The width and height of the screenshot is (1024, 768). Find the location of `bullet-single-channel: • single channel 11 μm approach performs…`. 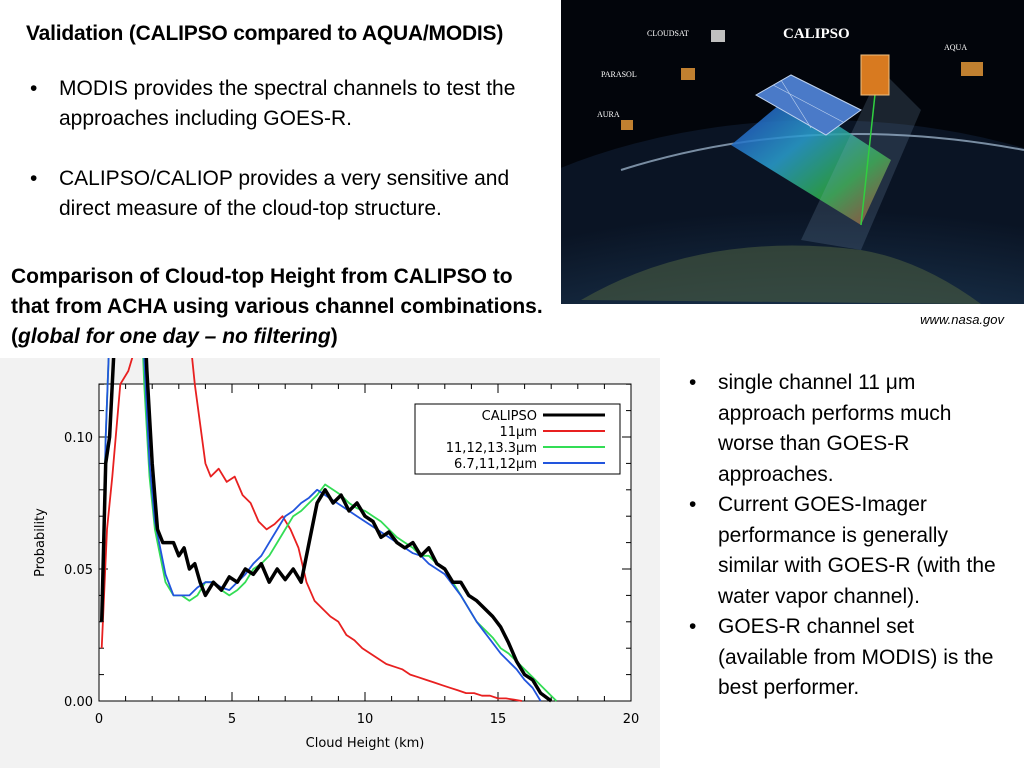

bullet-single-channel: • single channel 11 μm approach performs… is located at coordinates (845, 429).